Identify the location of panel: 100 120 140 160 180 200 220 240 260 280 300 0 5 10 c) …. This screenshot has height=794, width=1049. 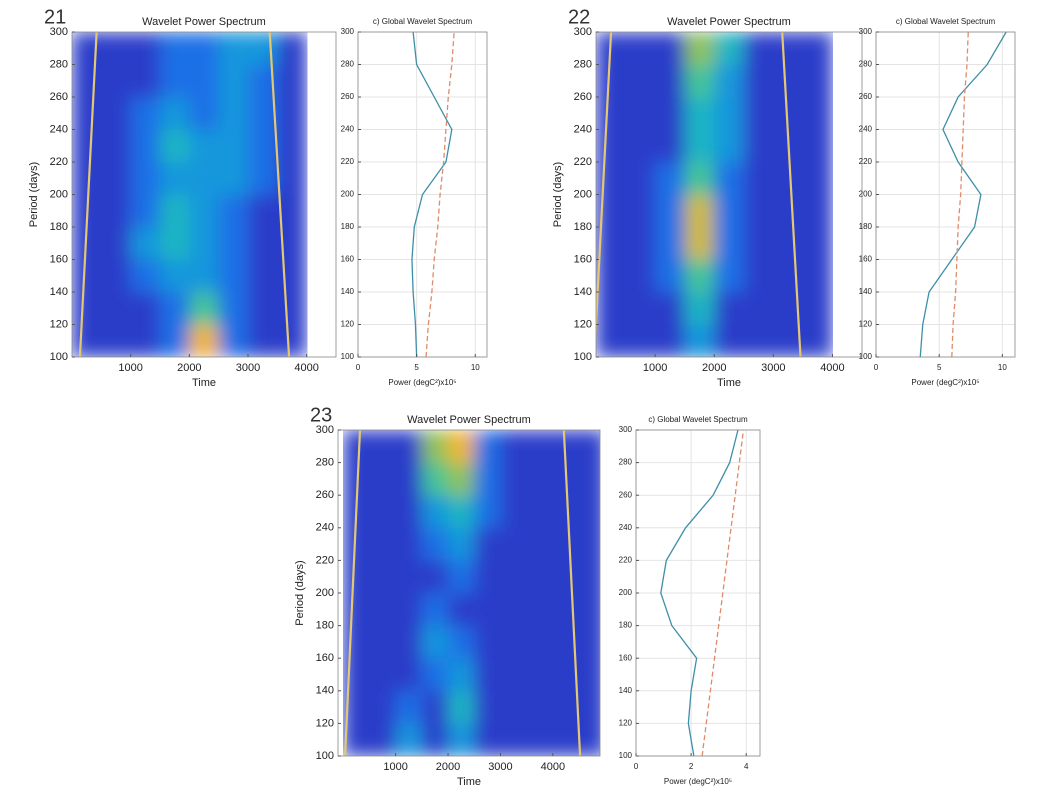
(937, 202).